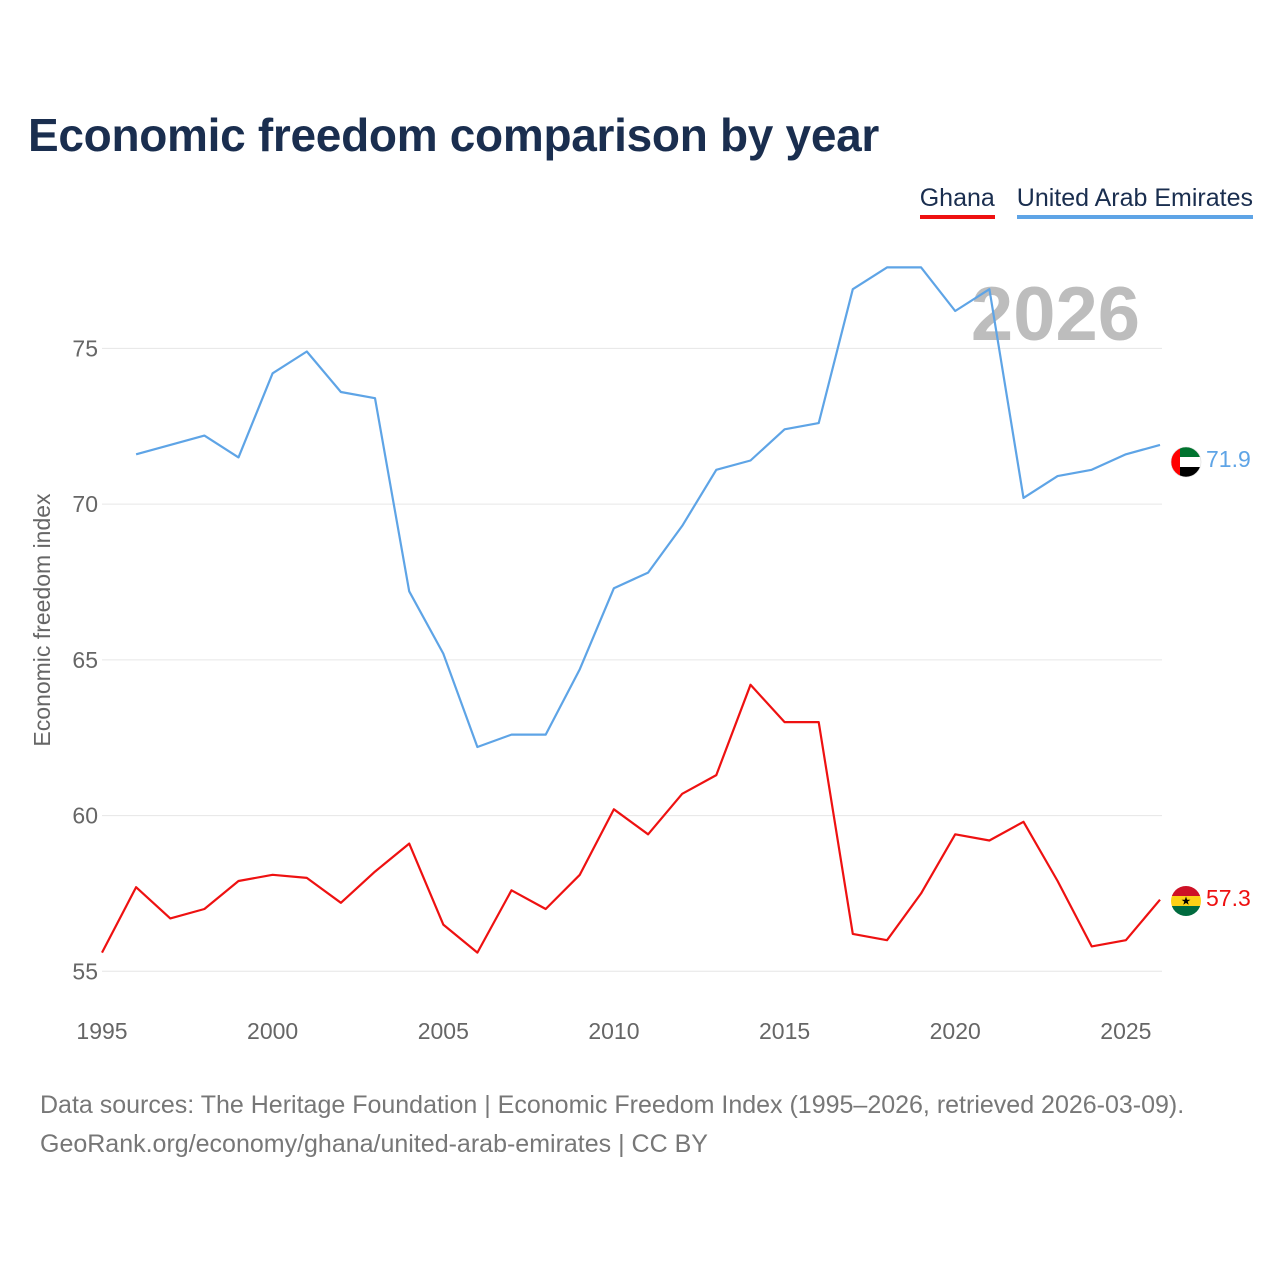  Describe the element at coordinates (85, 971) in the screenshot. I see `y-tick-label: 55` at that location.